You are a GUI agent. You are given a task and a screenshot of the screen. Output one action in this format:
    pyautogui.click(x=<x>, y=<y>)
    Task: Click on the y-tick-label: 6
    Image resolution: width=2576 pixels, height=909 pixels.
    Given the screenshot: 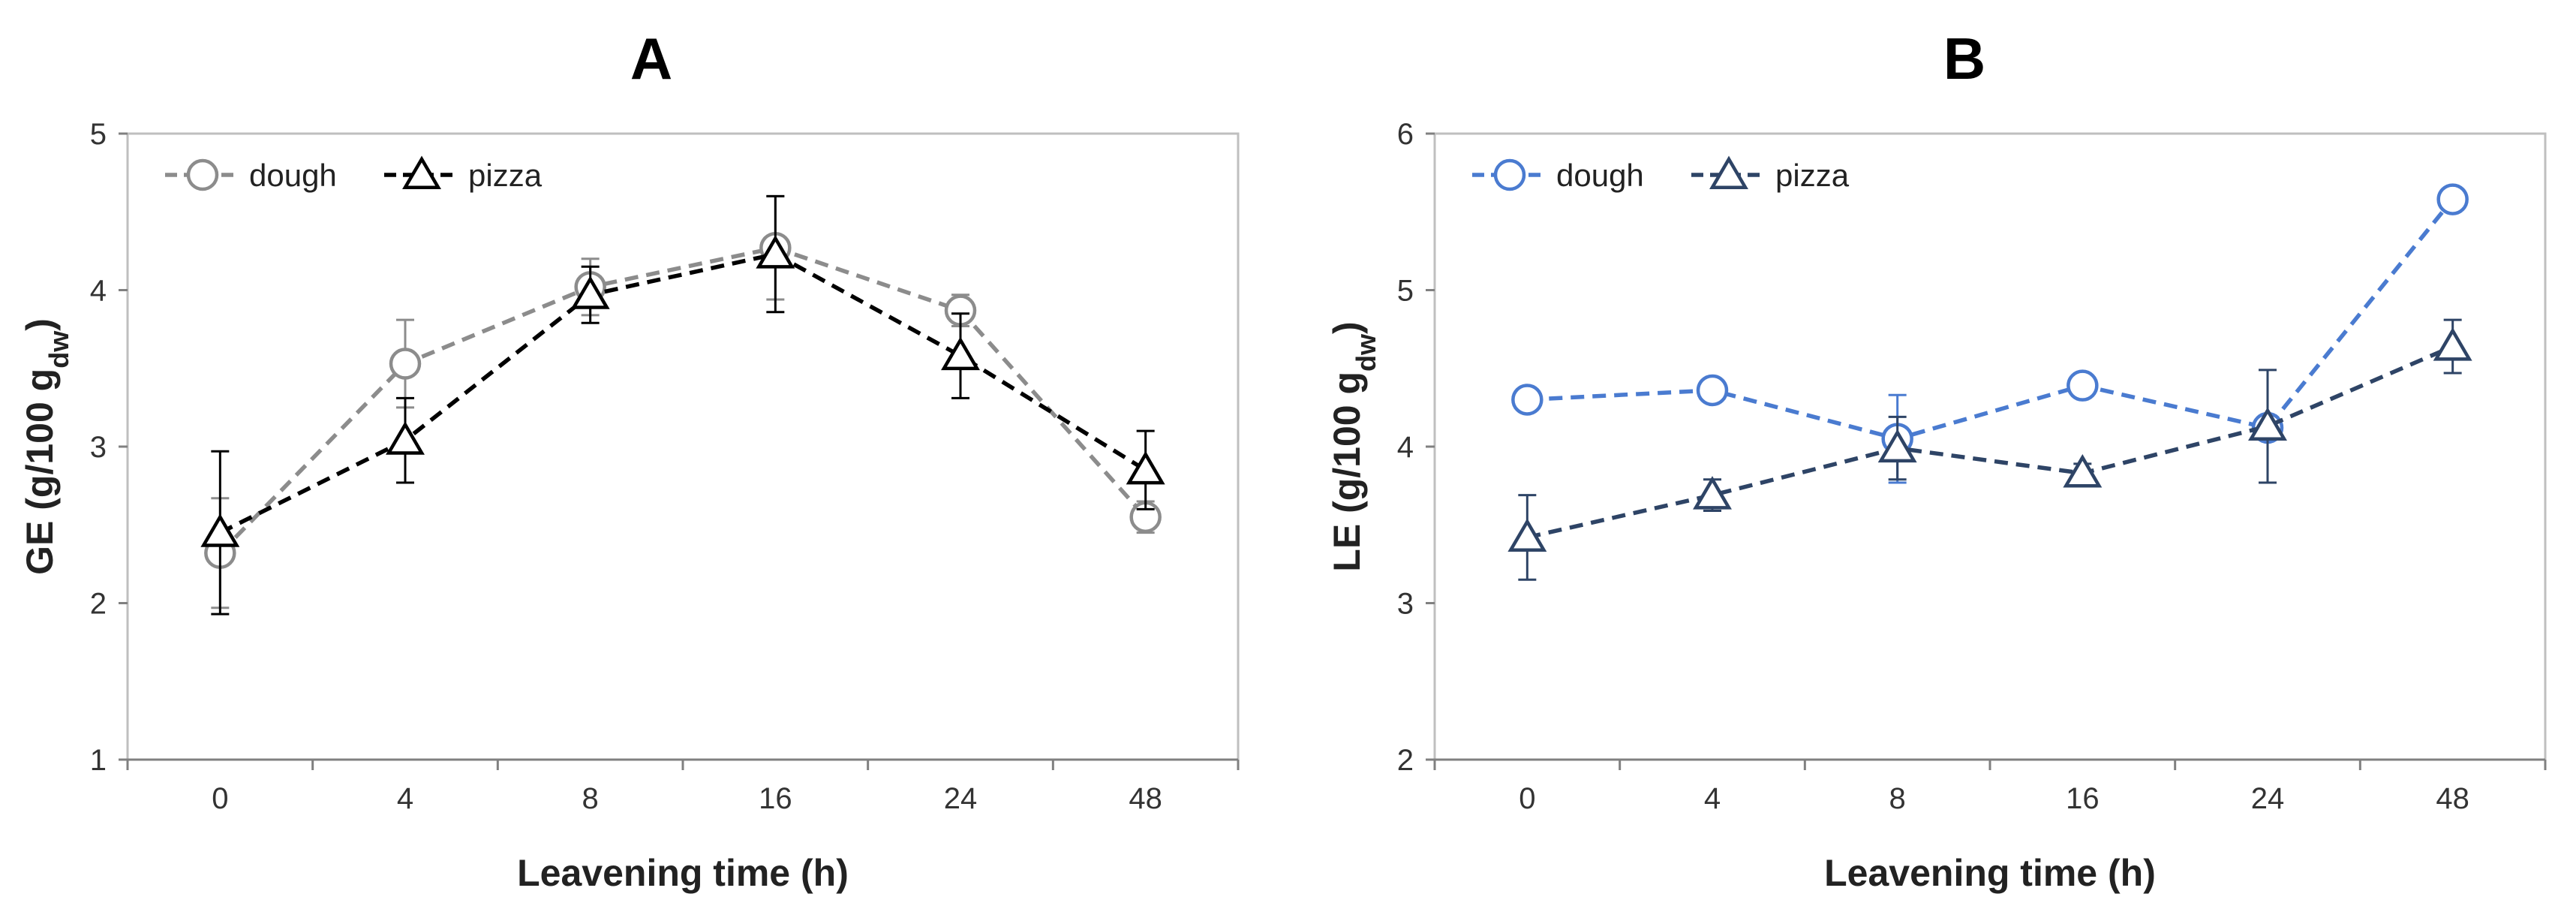 What is the action you would take?
    pyautogui.click(x=1405, y=134)
    